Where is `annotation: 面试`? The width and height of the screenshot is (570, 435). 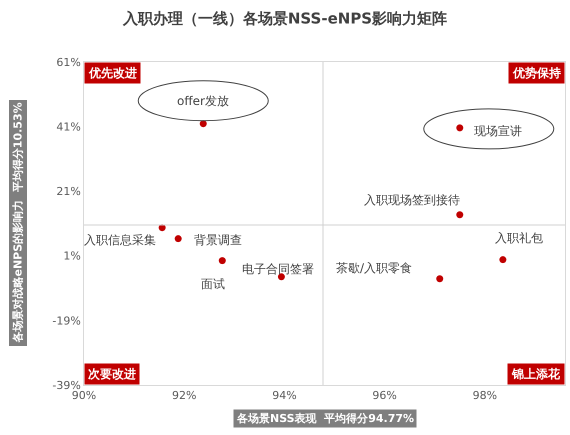 annotation: 面试 is located at coordinates (213, 284).